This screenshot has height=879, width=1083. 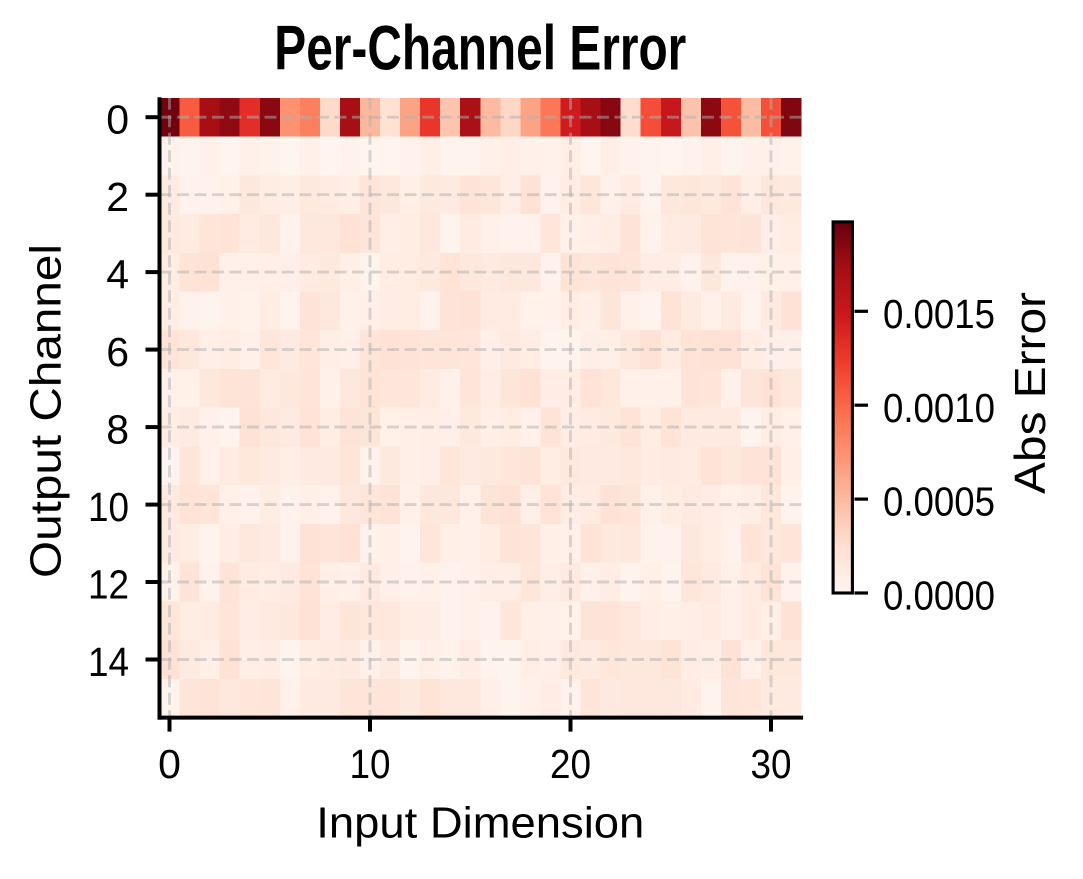 I want to click on svg-text: 14, so click(x=108, y=662).